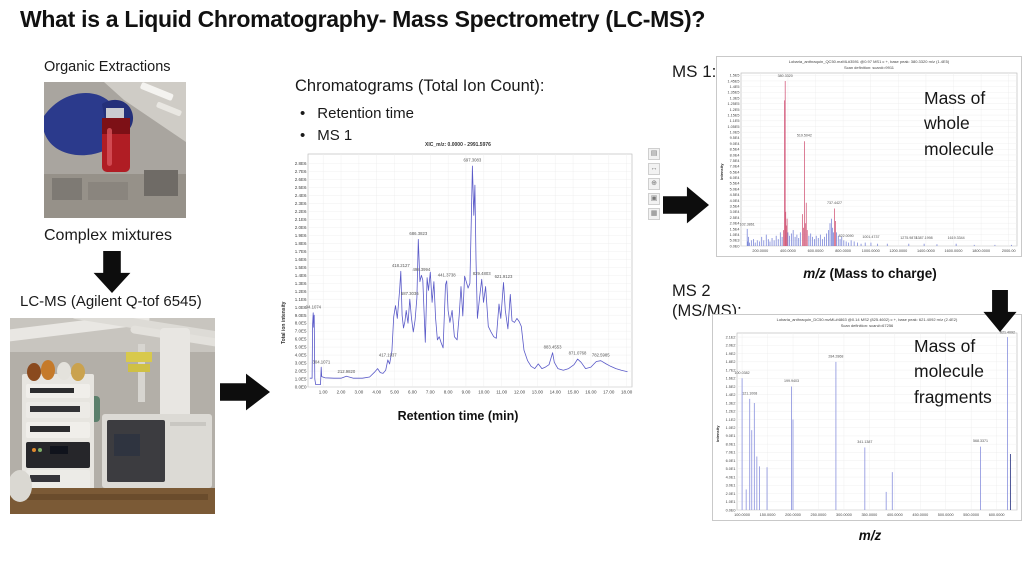  Describe the element at coordinates (731, 436) in the screenshot. I see `svg-text: 9.0E1` at that location.